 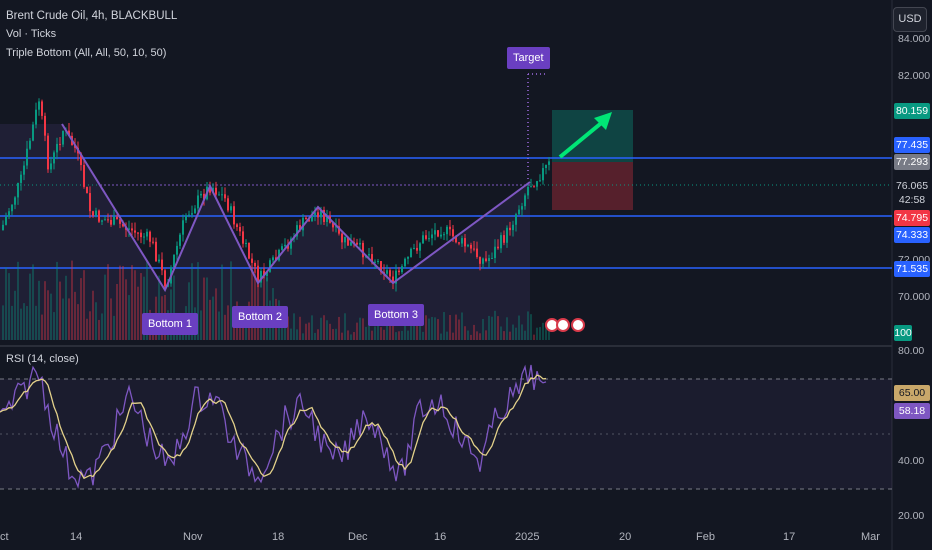 I want to click on bottom-1-callout: Bottom 1, so click(x=170, y=324).